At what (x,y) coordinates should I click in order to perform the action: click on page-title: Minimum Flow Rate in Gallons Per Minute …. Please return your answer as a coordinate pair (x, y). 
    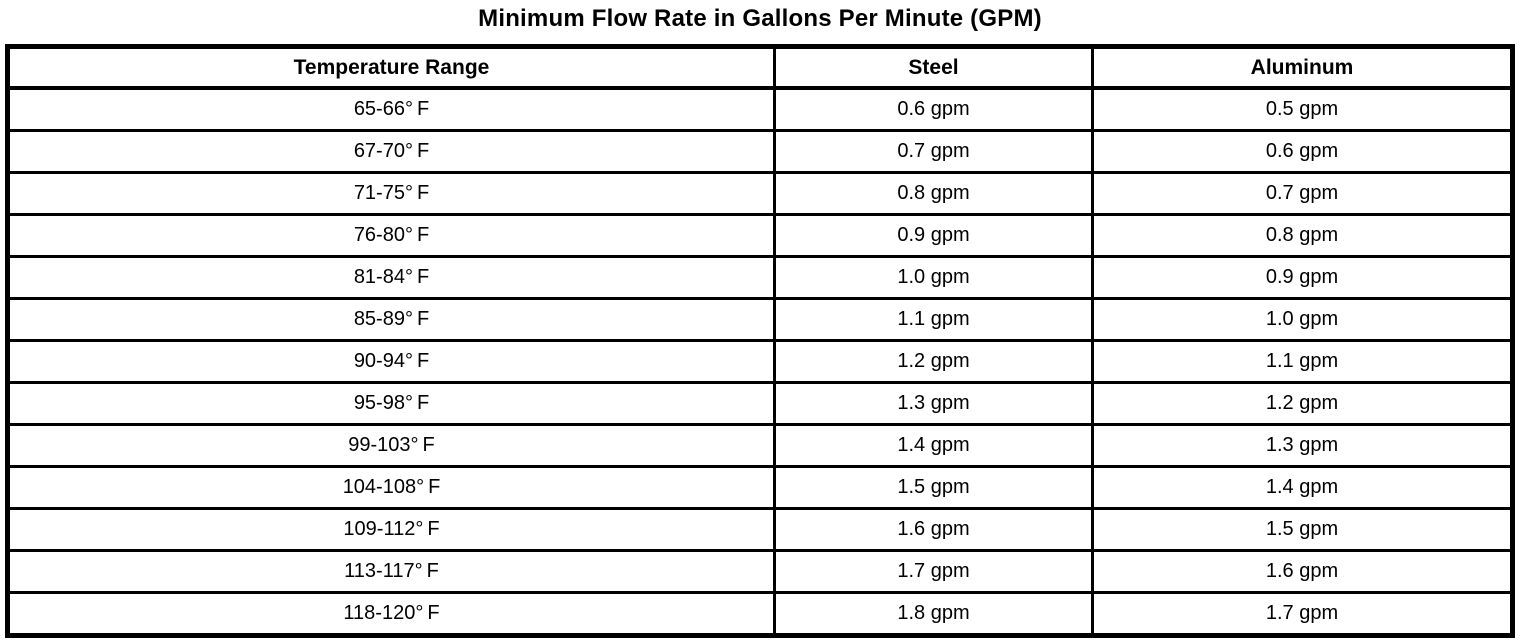
    Looking at the image, I should click on (760, 18).